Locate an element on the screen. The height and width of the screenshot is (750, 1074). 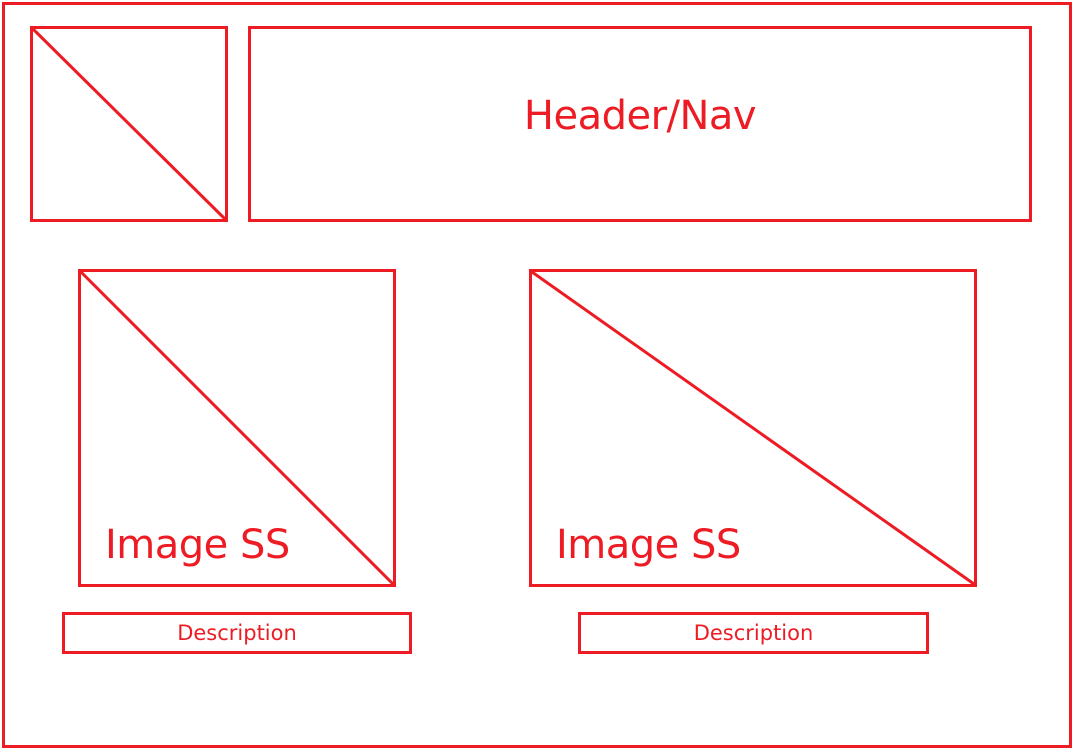
header-nav-label: Header/Nav is located at coordinates (640, 116).